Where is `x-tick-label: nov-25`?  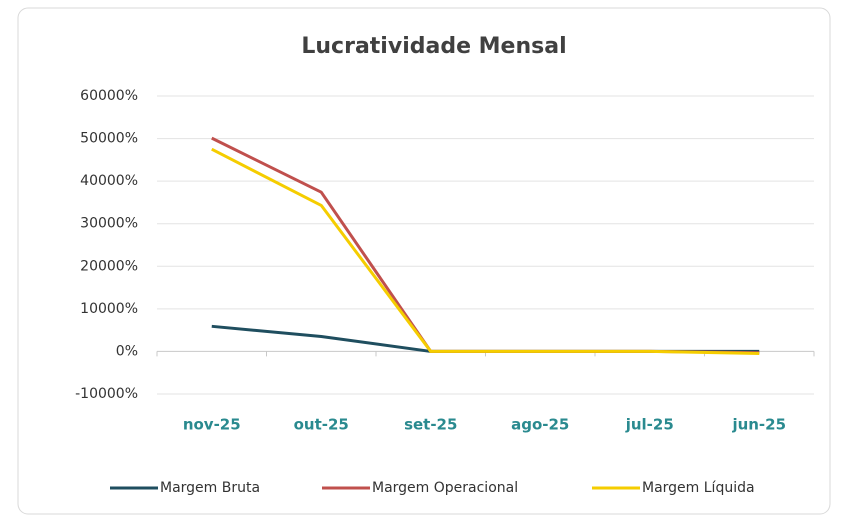
x-tick-label: nov-25 is located at coordinates (212, 425).